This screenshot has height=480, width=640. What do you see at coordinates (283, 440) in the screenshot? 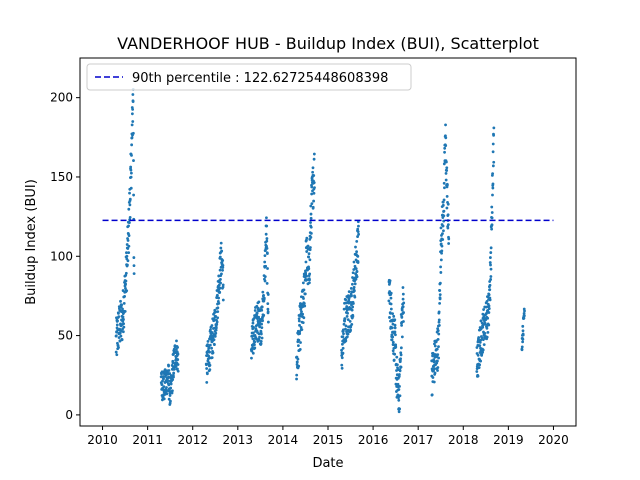
I see `x-tick-label: 2014` at bounding box center [283, 440].